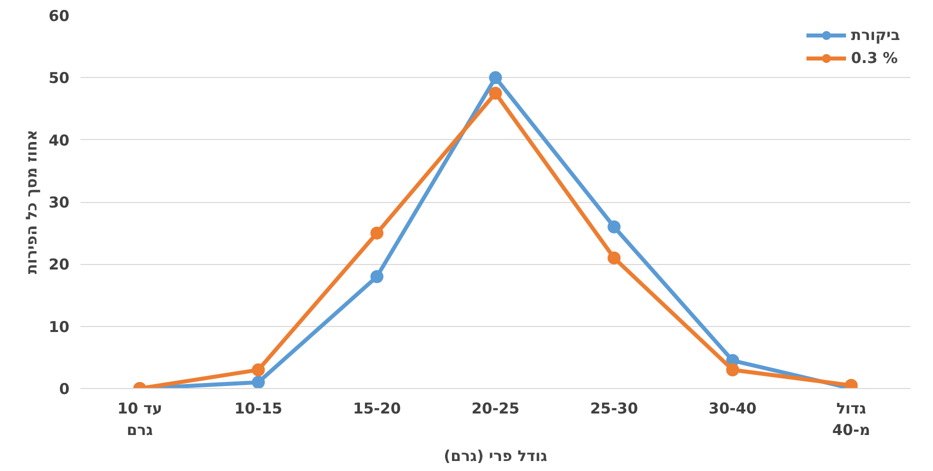  I want to click on y-tick-label: 30, so click(59, 203).